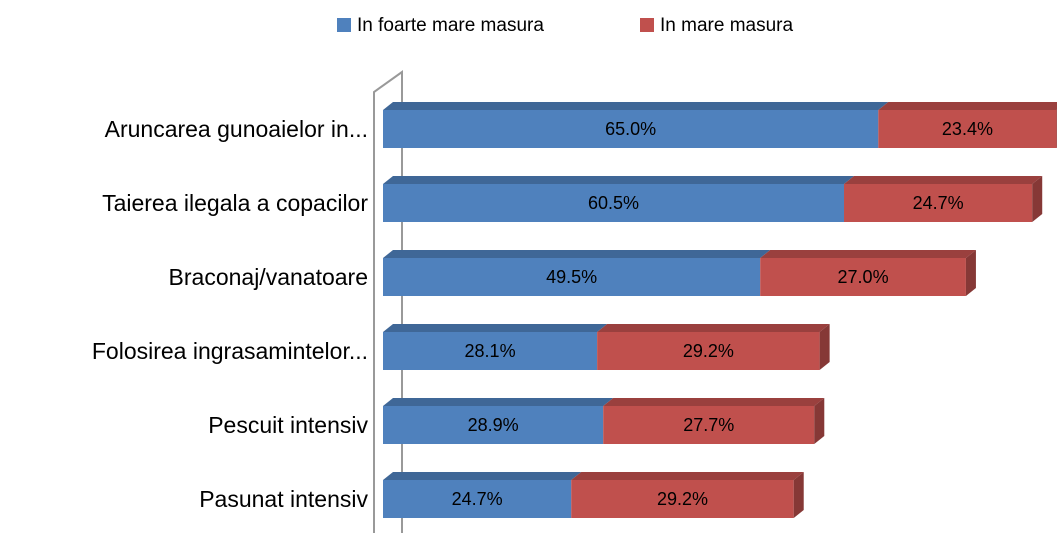  Describe the element at coordinates (493, 425) in the screenshot. I see `value-label: 28.9%` at that location.